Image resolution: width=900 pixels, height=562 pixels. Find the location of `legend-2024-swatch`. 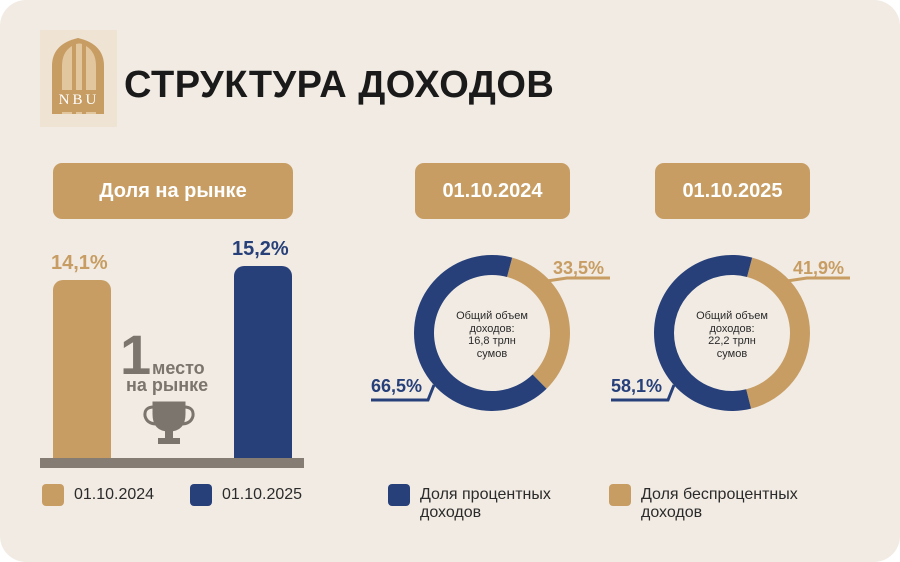

legend-2024-swatch is located at coordinates (53, 495).